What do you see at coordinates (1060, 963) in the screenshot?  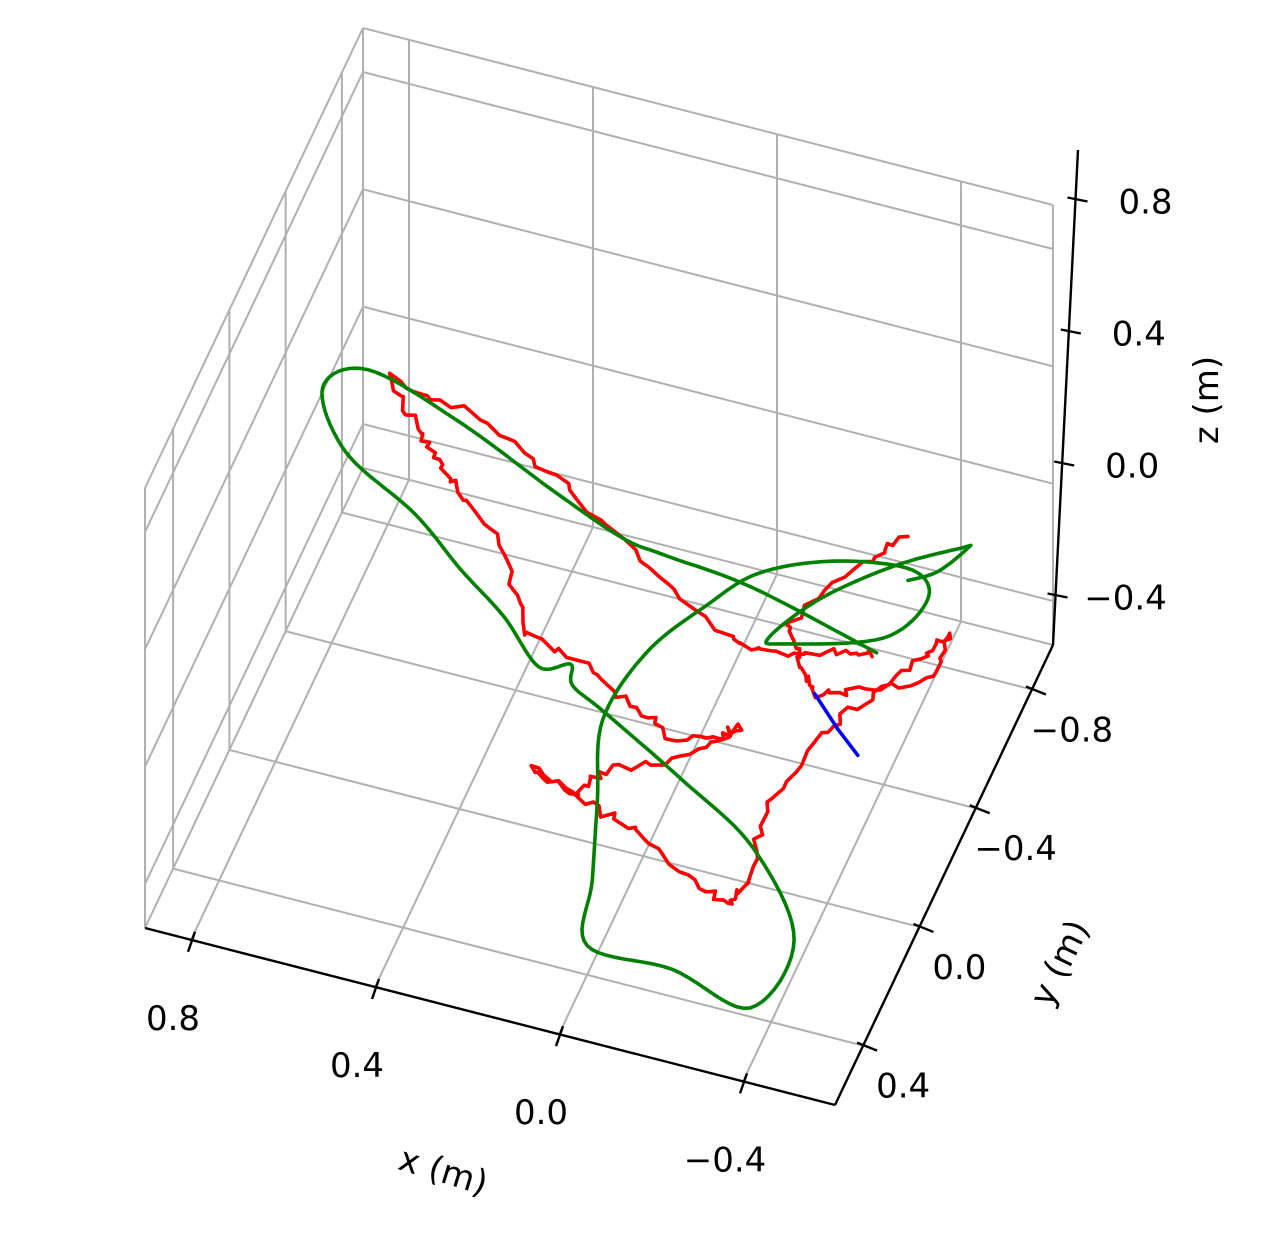 I see `y-axis-label: y (m)` at bounding box center [1060, 963].